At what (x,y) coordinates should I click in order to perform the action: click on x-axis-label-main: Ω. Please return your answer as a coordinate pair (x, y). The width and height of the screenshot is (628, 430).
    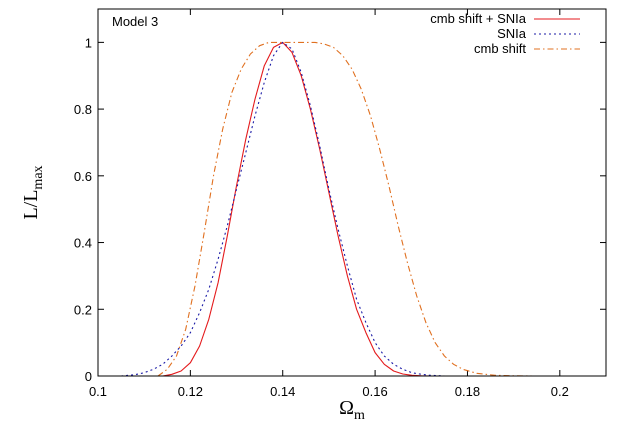
    Looking at the image, I should click on (346, 408).